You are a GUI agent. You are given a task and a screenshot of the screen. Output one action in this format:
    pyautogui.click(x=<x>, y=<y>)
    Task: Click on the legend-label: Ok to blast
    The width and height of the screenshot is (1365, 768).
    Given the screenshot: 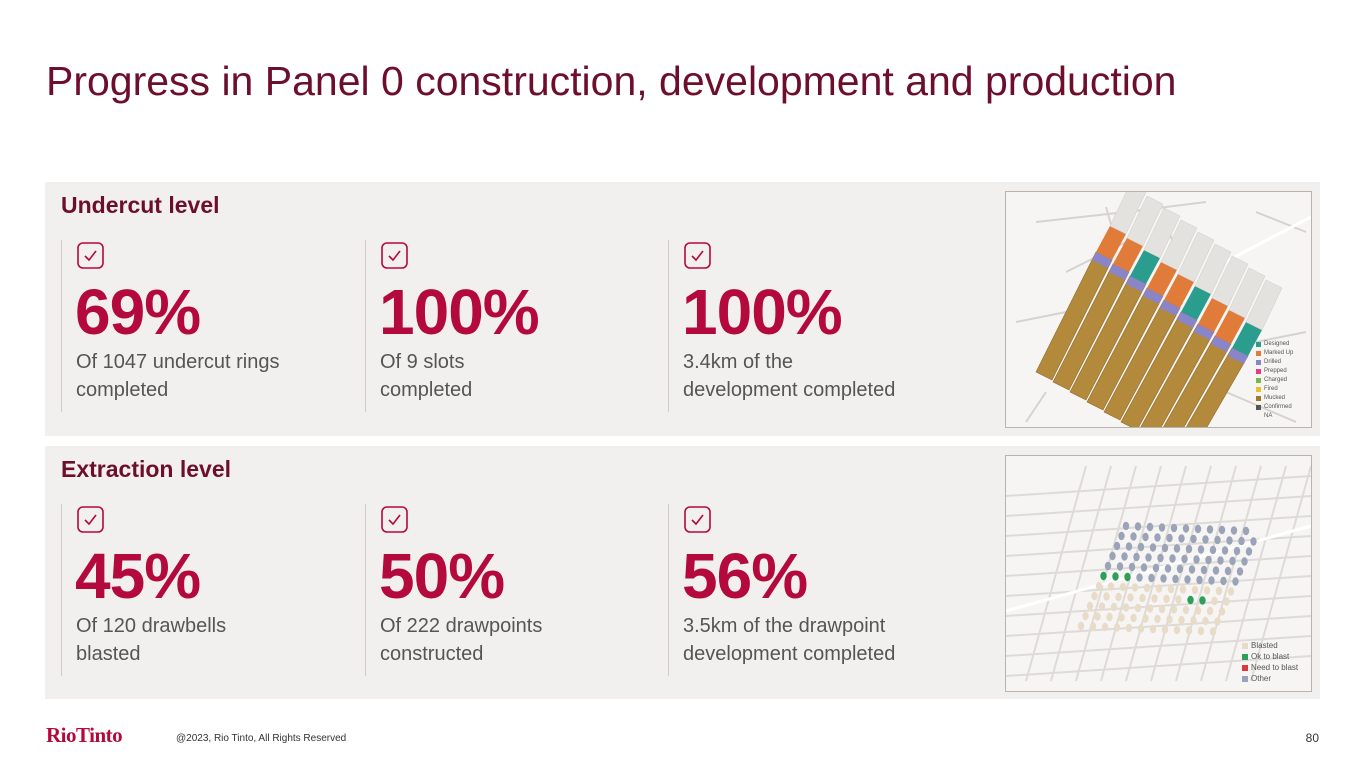 What is the action you would take?
    pyautogui.click(x=1270, y=656)
    